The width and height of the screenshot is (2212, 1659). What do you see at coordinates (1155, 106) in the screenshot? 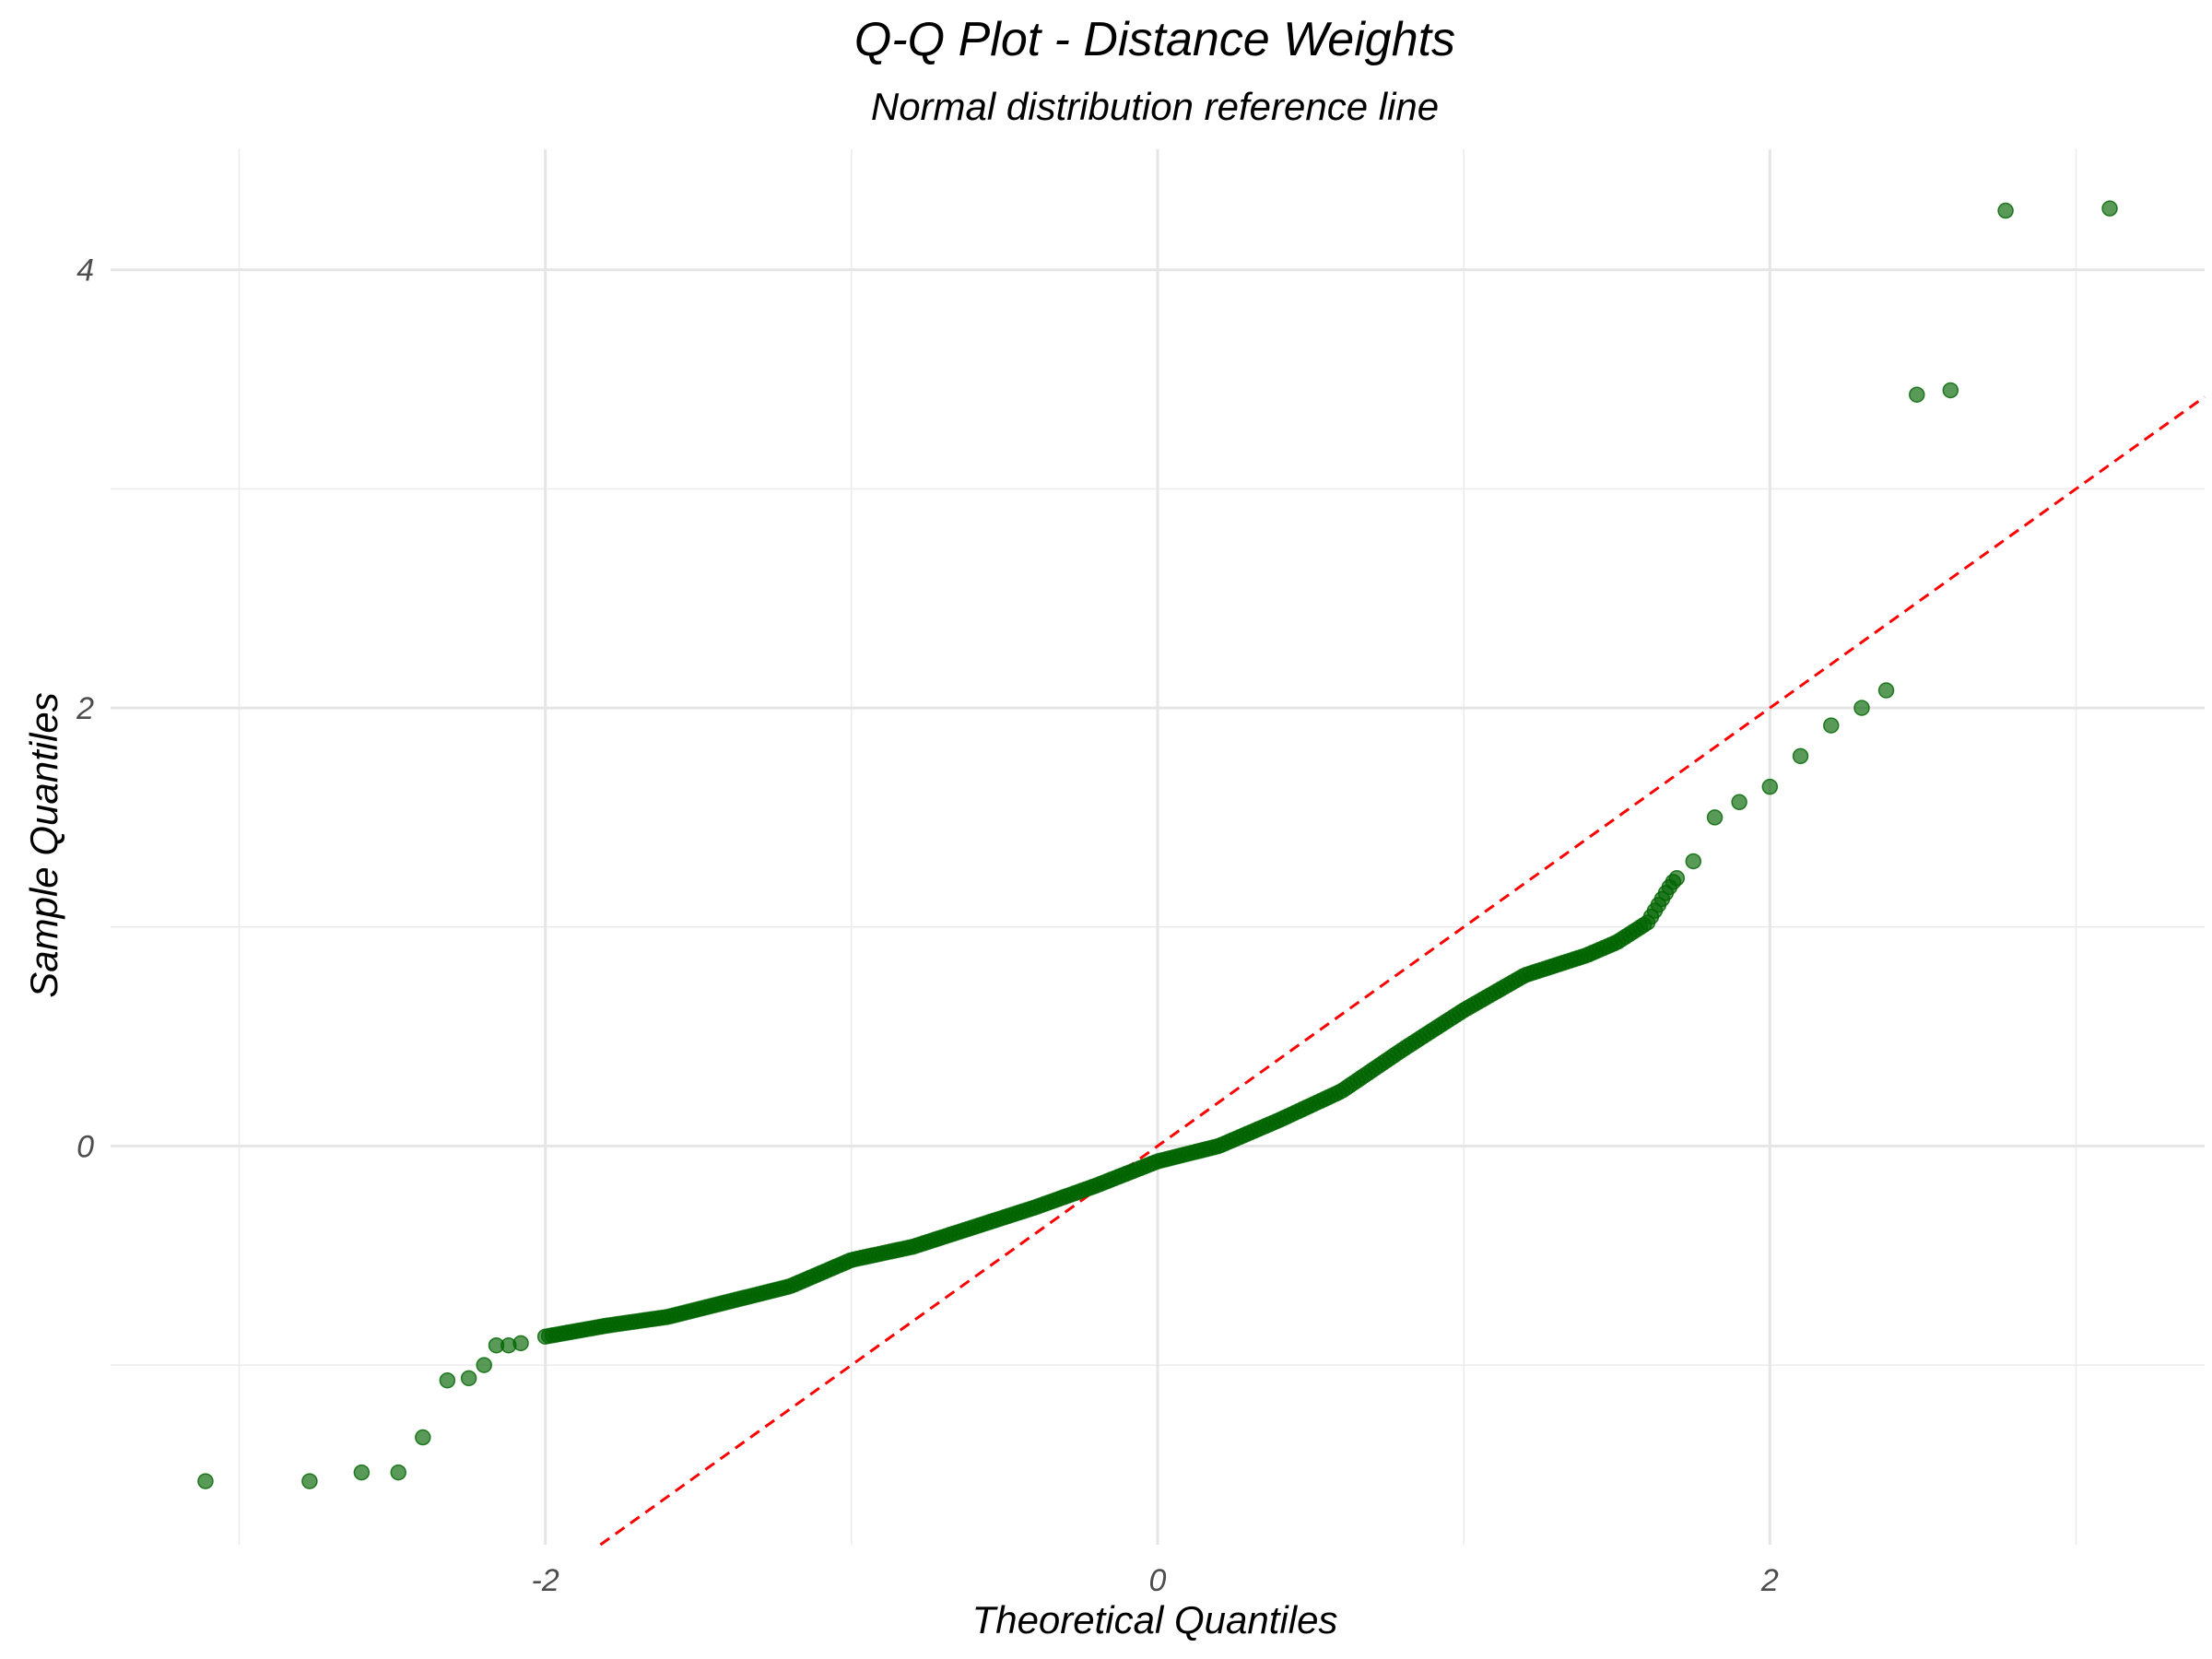
I see `chart-subtitle: Normal distribution reference line` at bounding box center [1155, 106].